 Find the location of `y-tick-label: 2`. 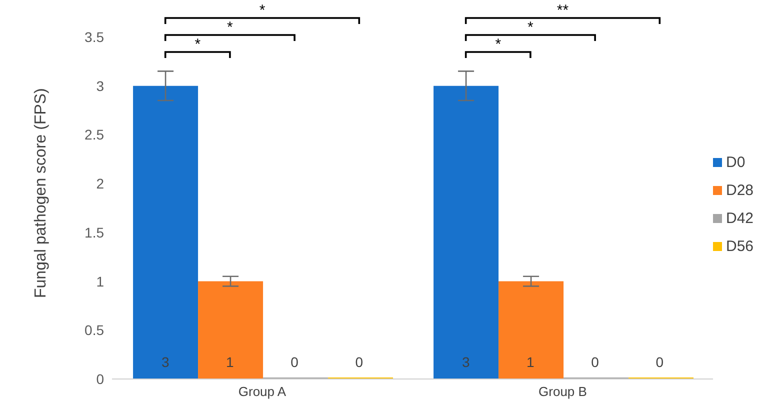

y-tick-label: 2 is located at coordinates (100, 184).